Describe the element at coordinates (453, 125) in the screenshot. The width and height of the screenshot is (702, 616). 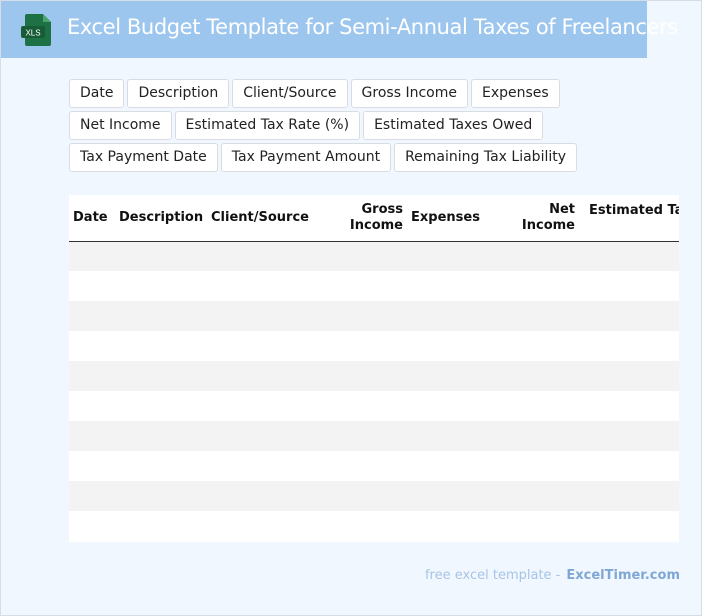
I see `chip-estimated-taxes-owed: Estimated Taxes Owed` at that location.